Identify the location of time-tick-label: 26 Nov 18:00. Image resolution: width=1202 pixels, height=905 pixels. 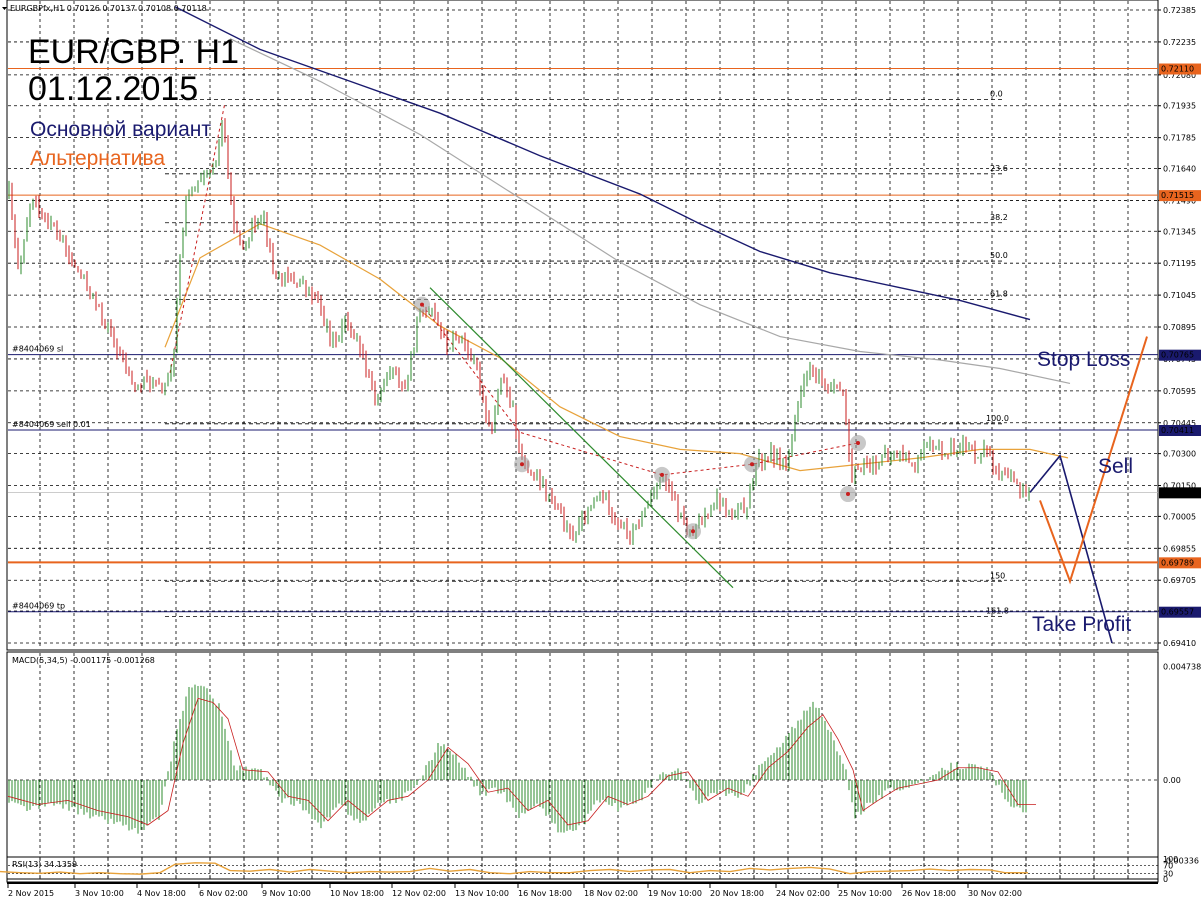
(929, 893).